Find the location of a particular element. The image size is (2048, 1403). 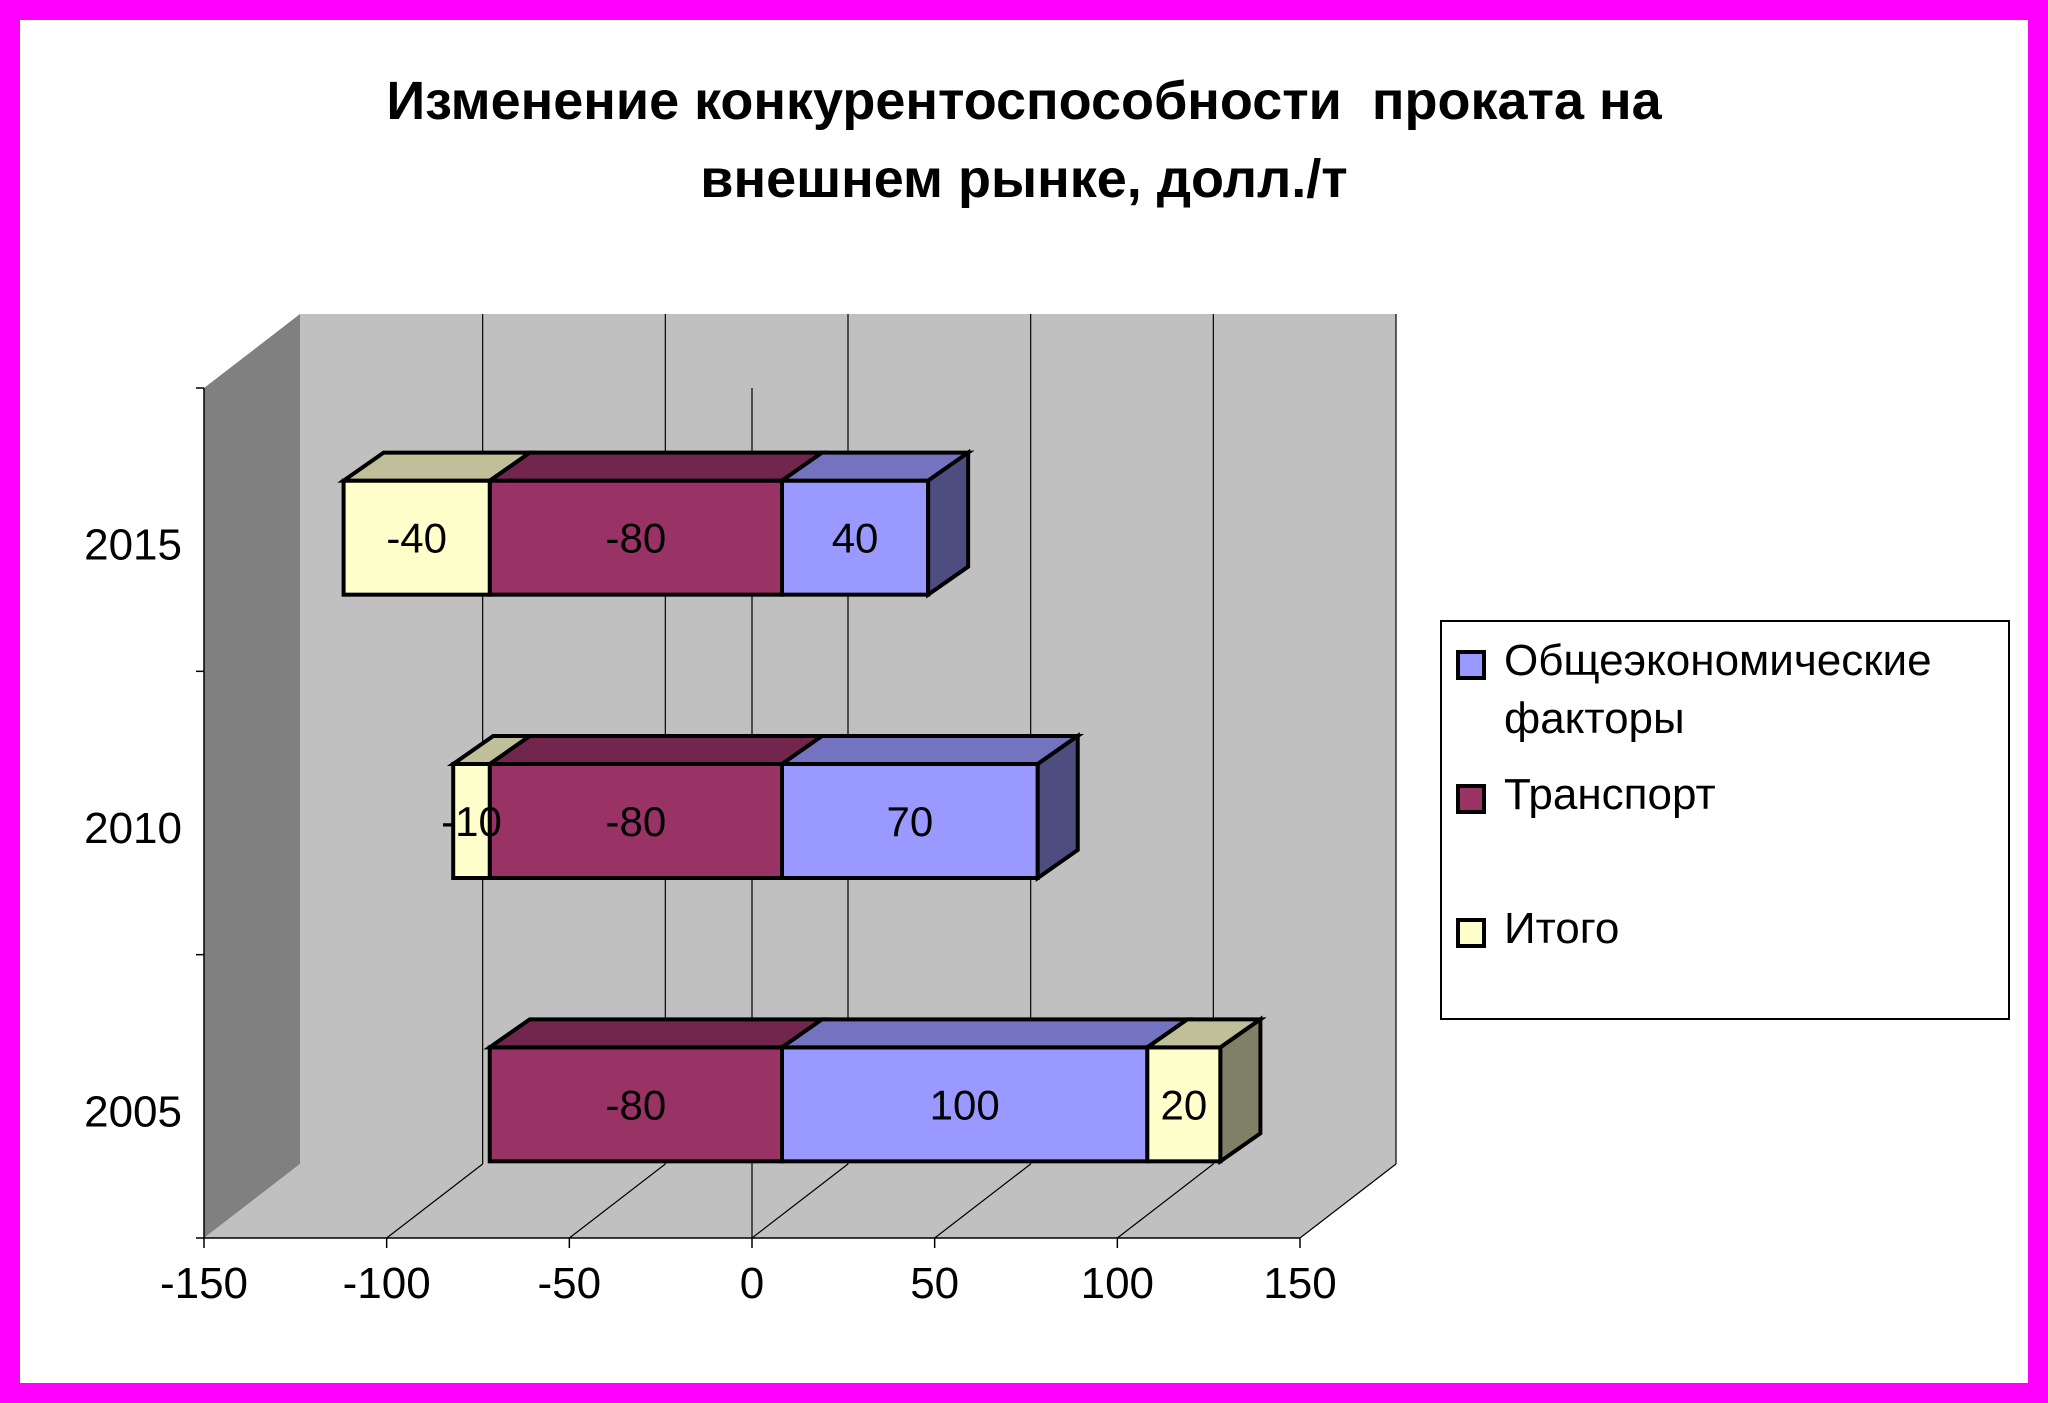

legend-swatch-total is located at coordinates (1471, 933).